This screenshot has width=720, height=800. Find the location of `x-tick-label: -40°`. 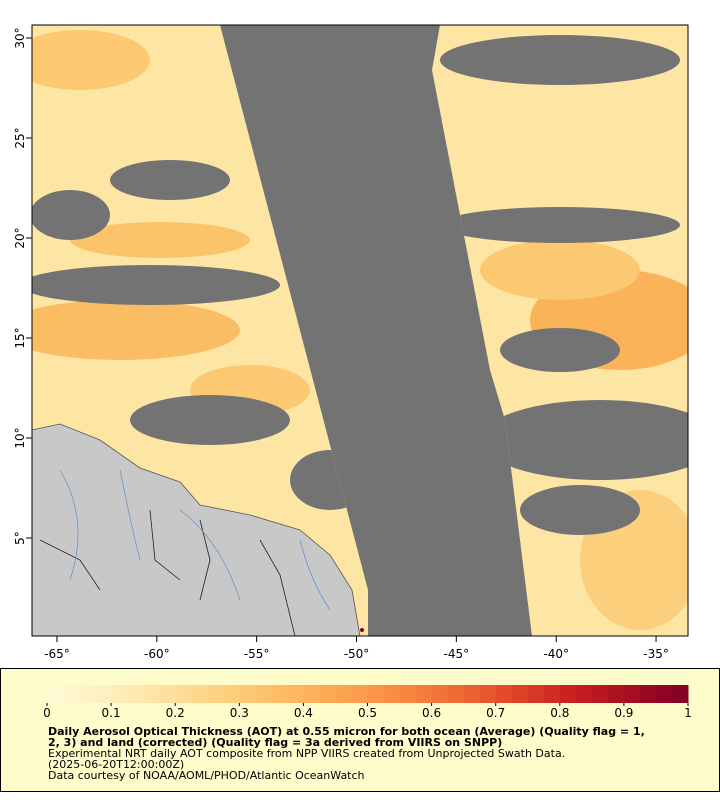

x-tick-label: -40° is located at coordinates (556, 654).